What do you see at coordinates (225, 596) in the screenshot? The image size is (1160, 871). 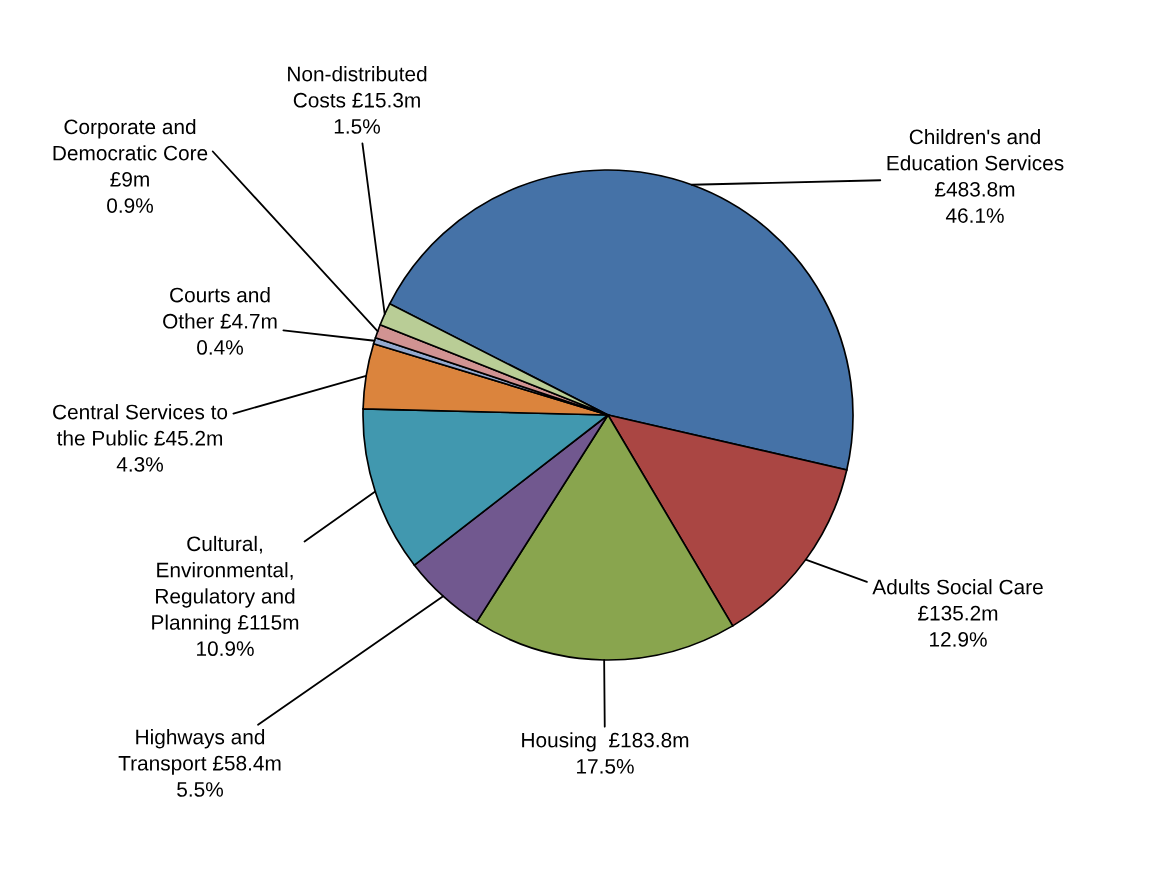 I see `slice-label: Cultural, Environmental, Regulatory and Planning £115m 10.9%` at bounding box center [225, 596].